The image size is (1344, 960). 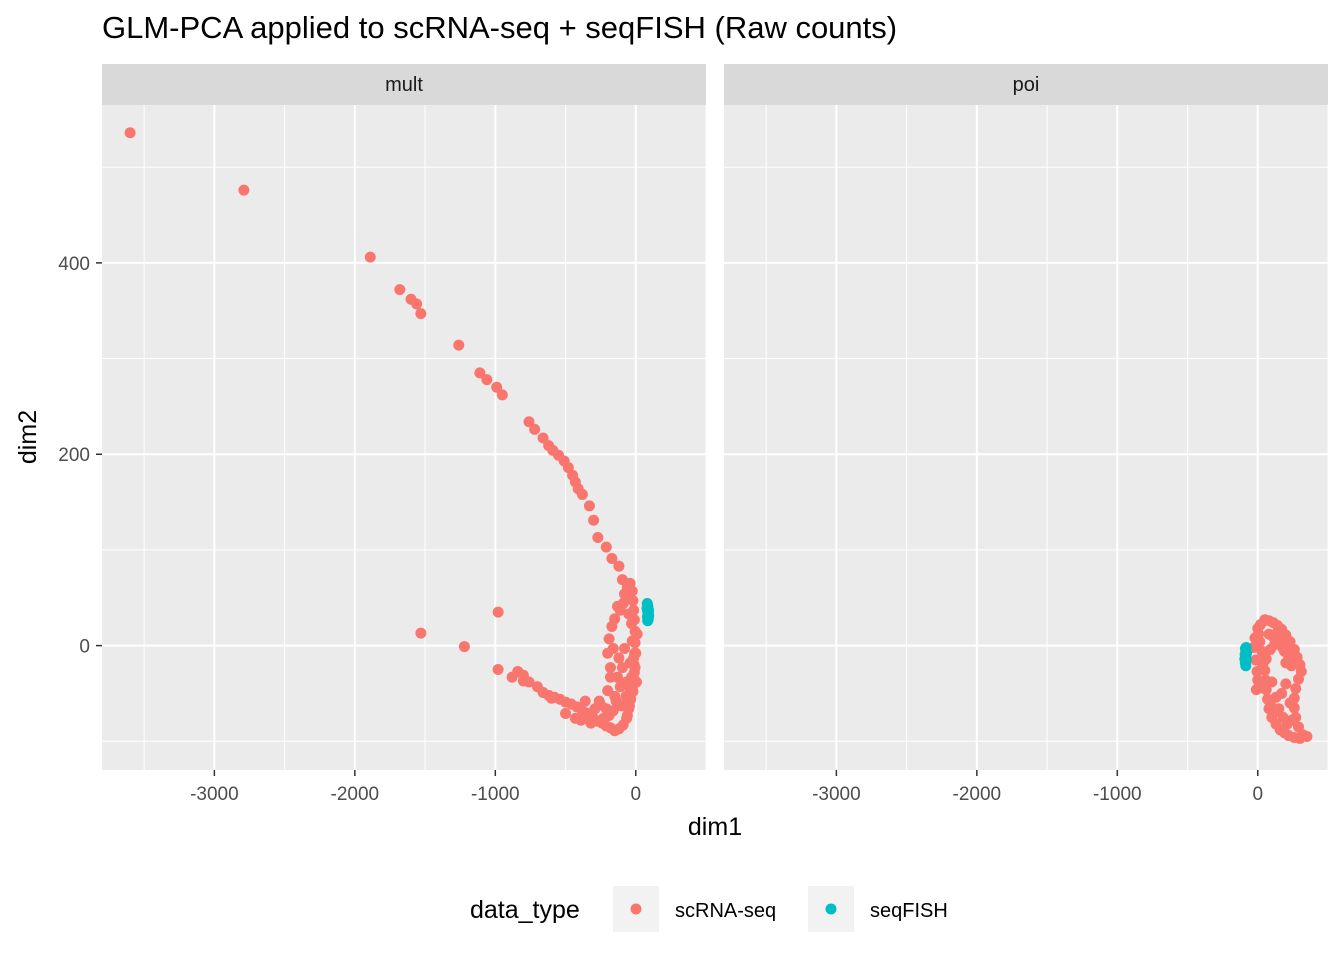 What do you see at coordinates (74, 455) in the screenshot?
I see `y-tick-label: 200` at bounding box center [74, 455].